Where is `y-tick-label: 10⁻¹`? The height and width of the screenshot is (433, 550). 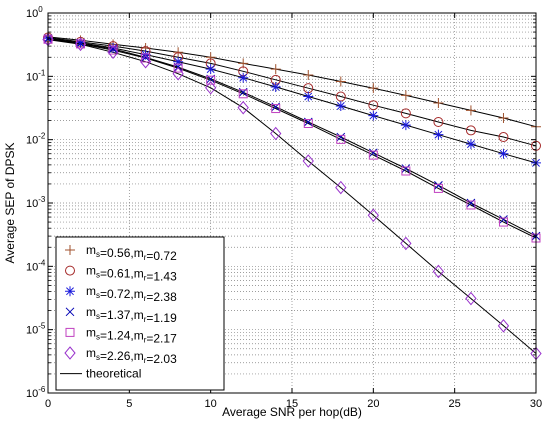 y-tick-label: 10⁻¹ is located at coordinates (36, 75).